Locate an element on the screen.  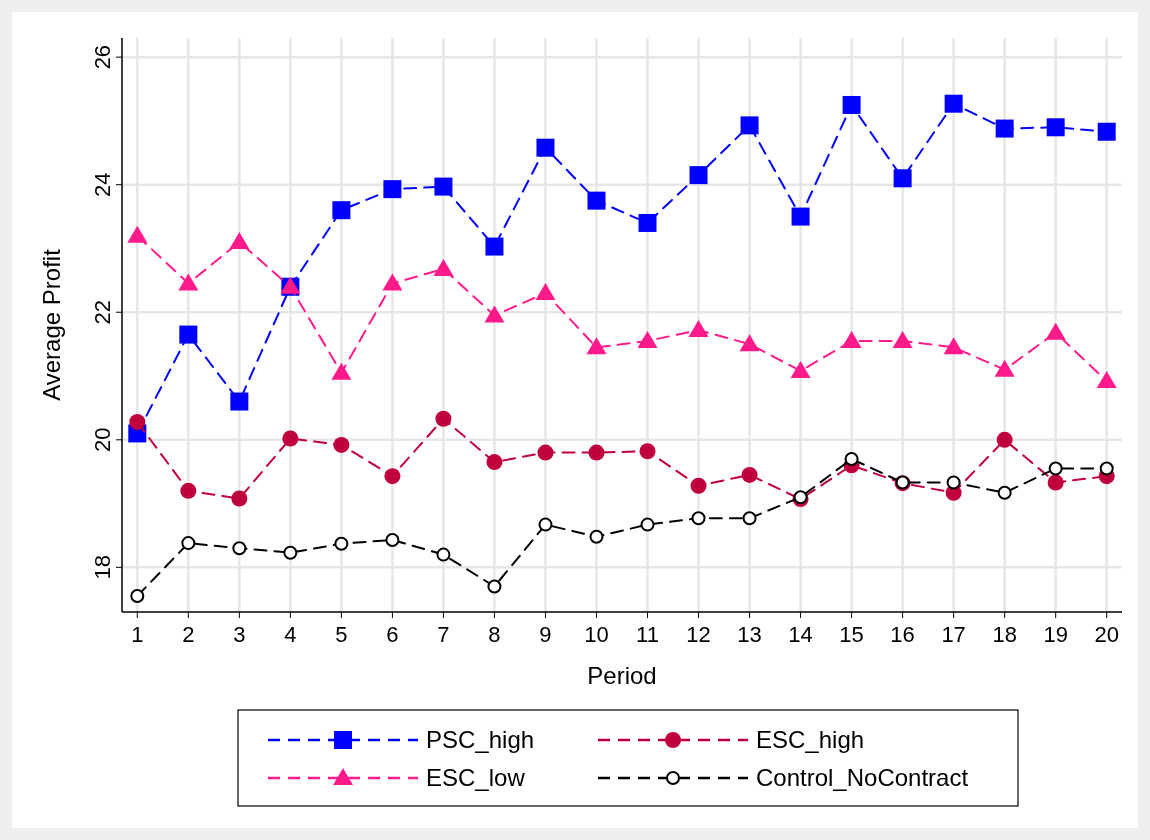
x-tick-label: 7 is located at coordinates (443, 634).